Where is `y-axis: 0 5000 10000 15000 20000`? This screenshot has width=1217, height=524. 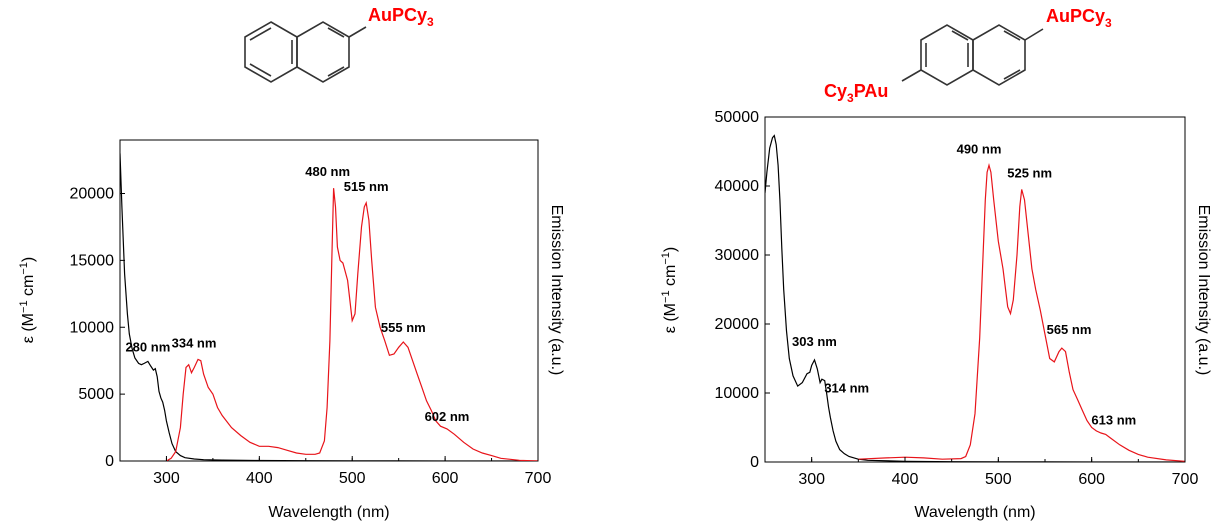 y-axis: 0 5000 10000 15000 20000 is located at coordinates (97, 328).